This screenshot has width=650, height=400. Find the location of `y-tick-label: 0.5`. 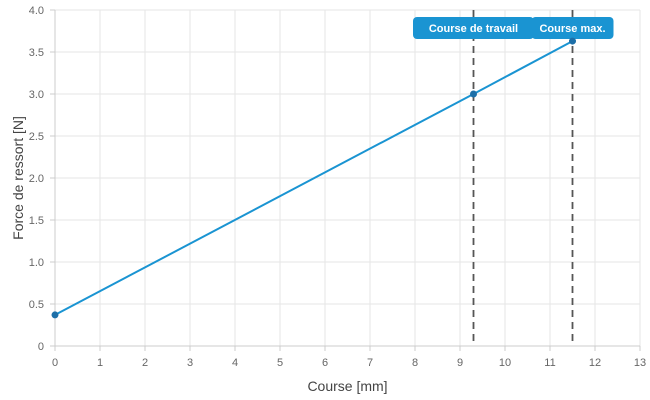

y-tick-label: 0.5 is located at coordinates (36, 305).